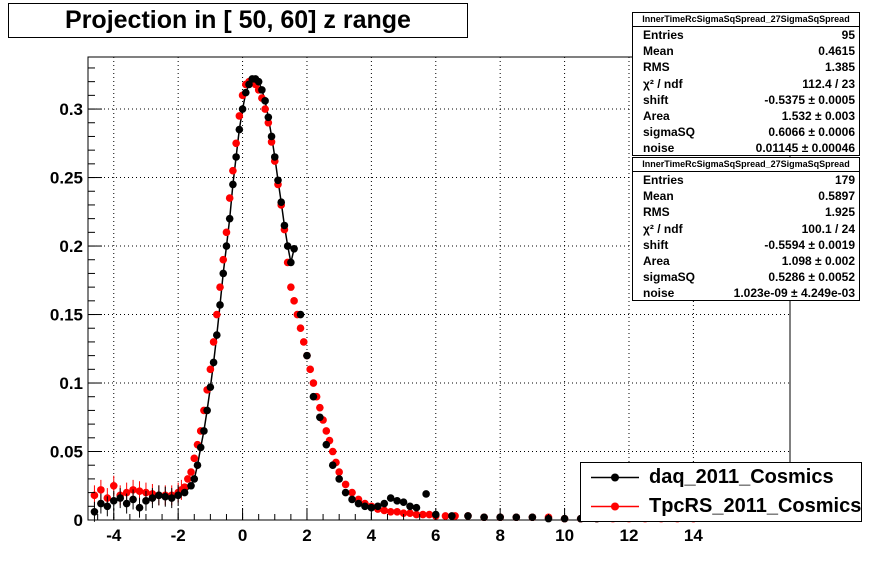 The height and width of the screenshot is (578, 878). Describe the element at coordinates (811, 277) in the screenshot. I see `stats-value: 0.5286 ± 0.0052` at that location.